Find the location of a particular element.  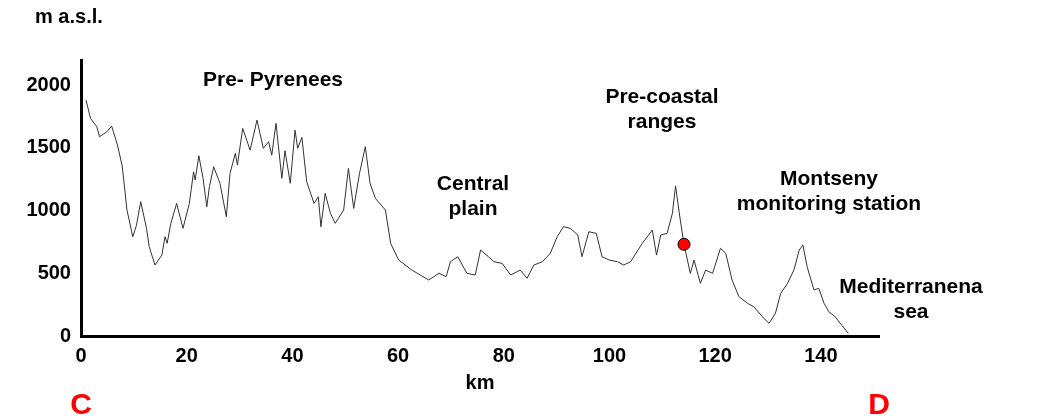

annotation: Pre-coastal ranges is located at coordinates (662, 108).